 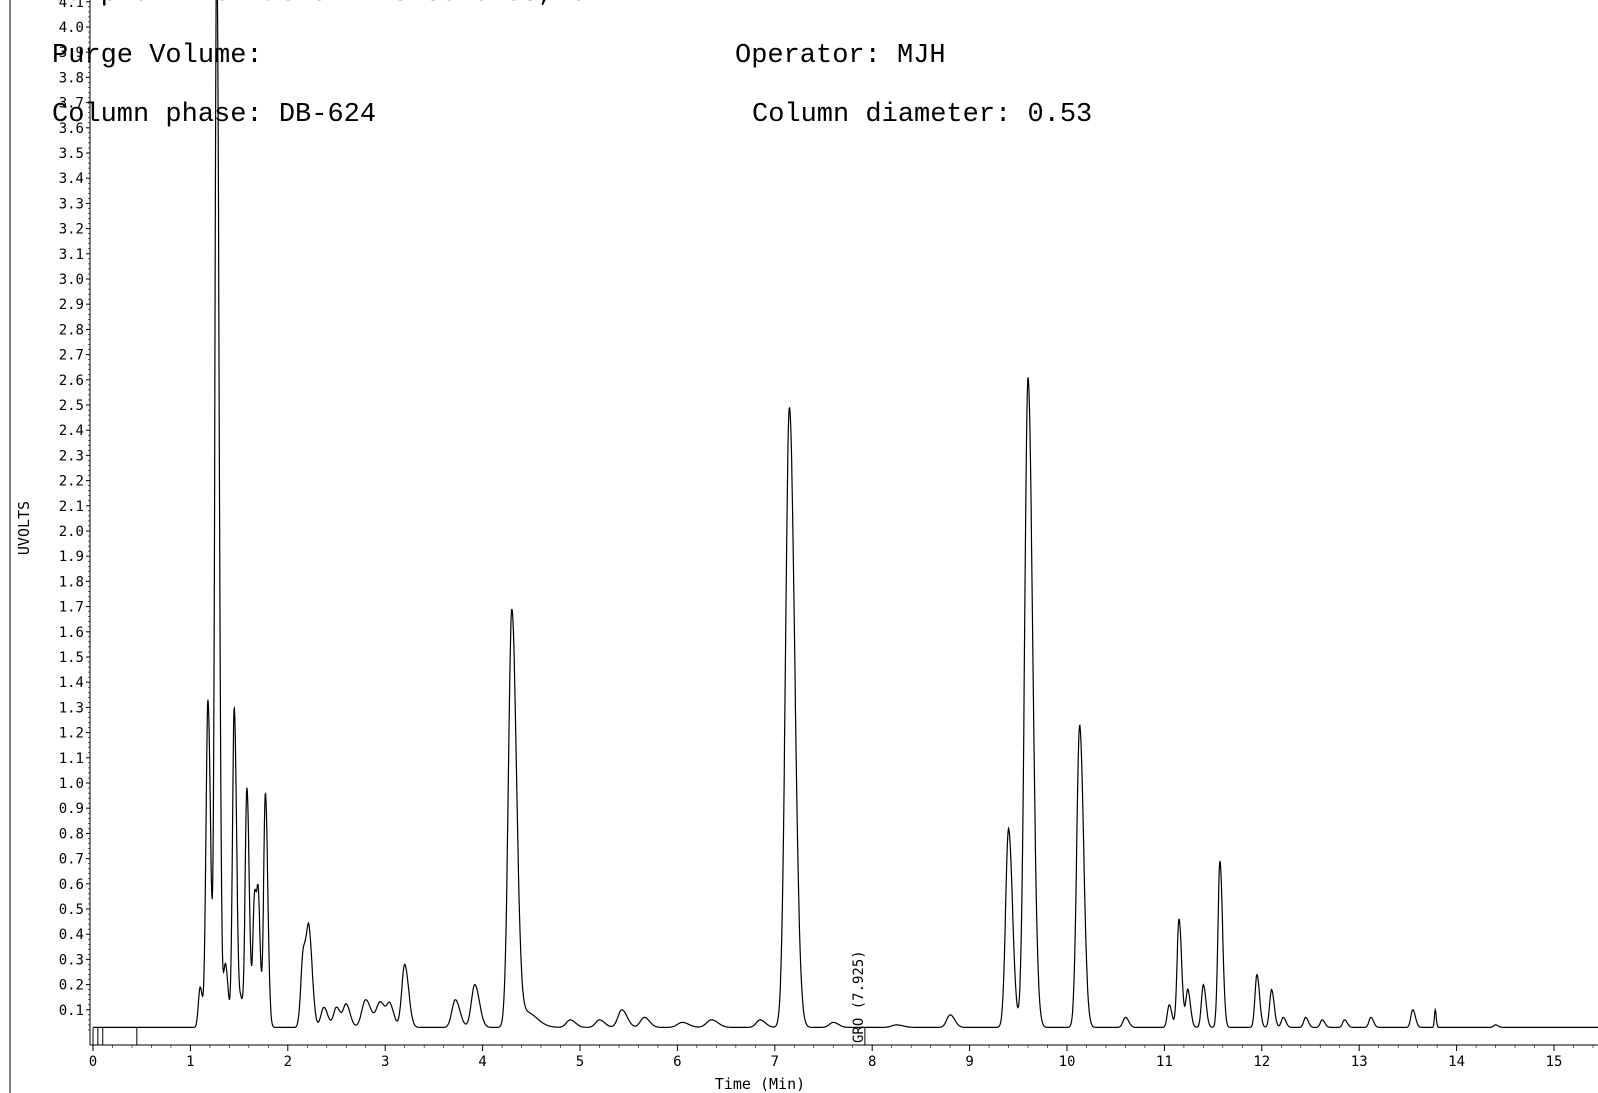 What do you see at coordinates (115, 1036) in the screenshot?
I see `event-marks` at bounding box center [115, 1036].